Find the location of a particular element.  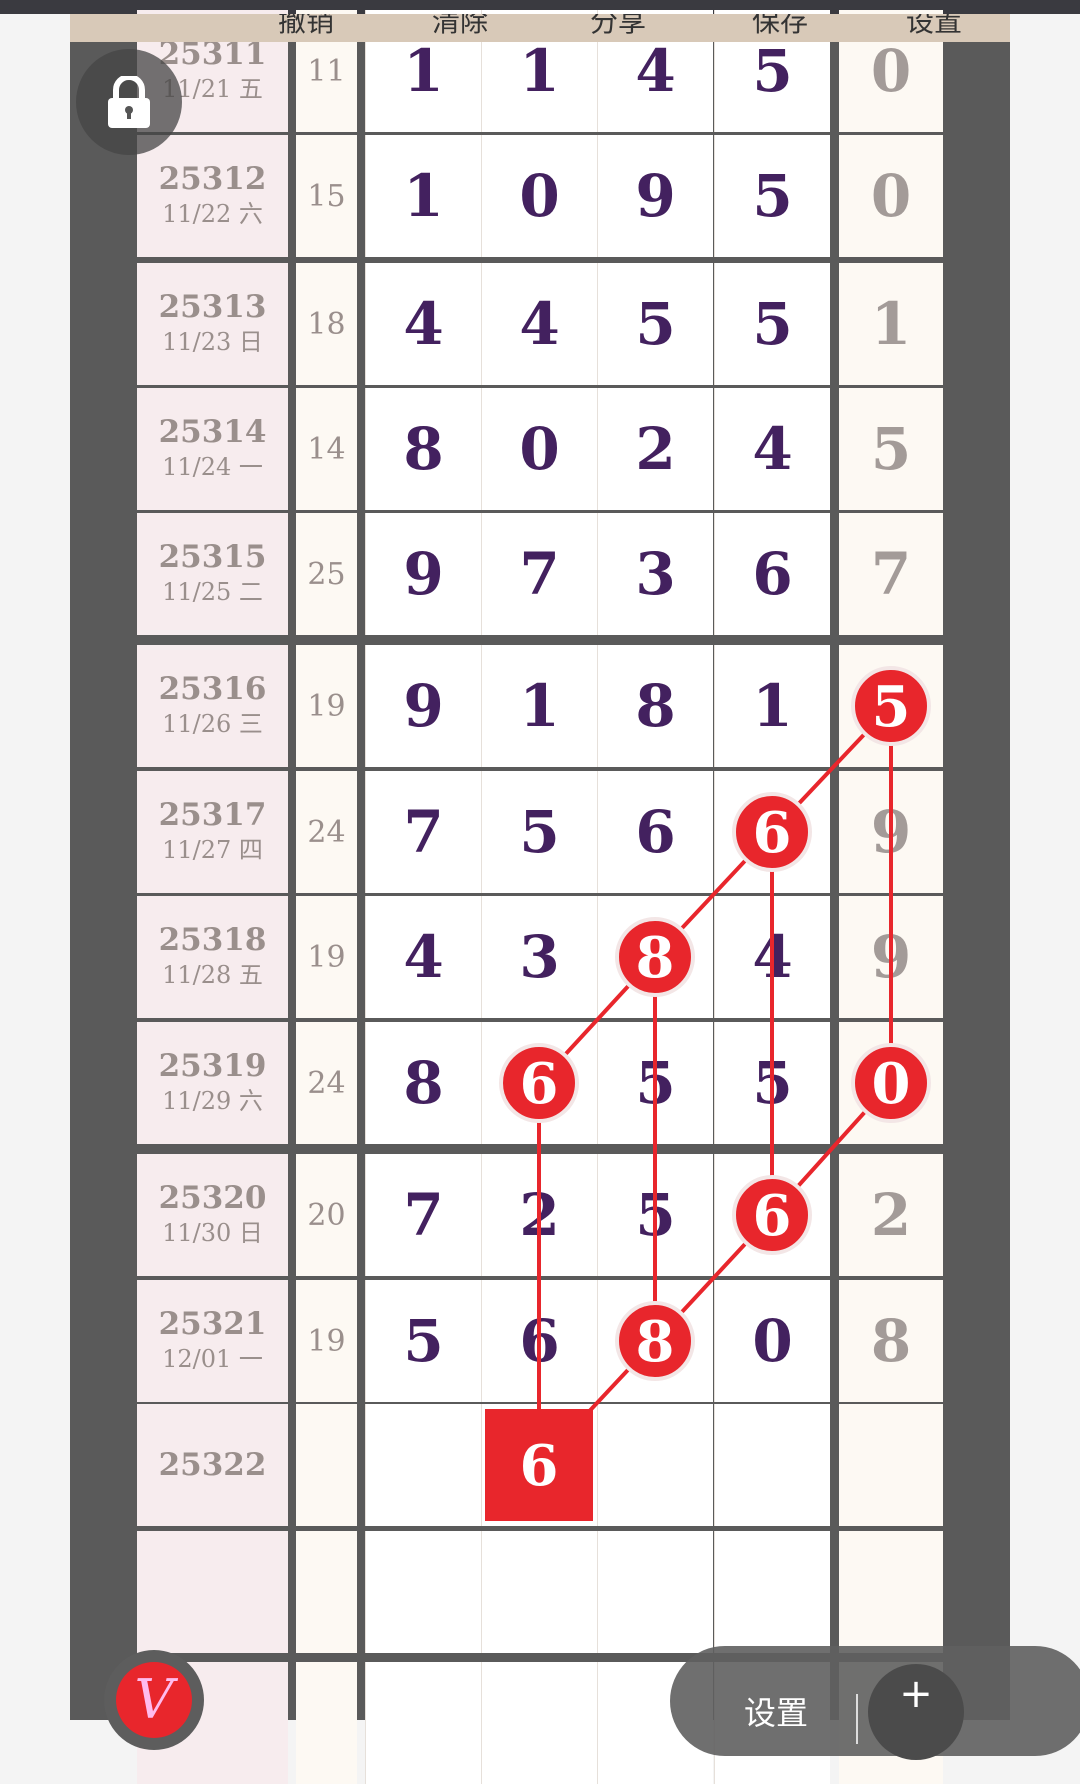

add-draw-button: + is located at coordinates (916, 1712).